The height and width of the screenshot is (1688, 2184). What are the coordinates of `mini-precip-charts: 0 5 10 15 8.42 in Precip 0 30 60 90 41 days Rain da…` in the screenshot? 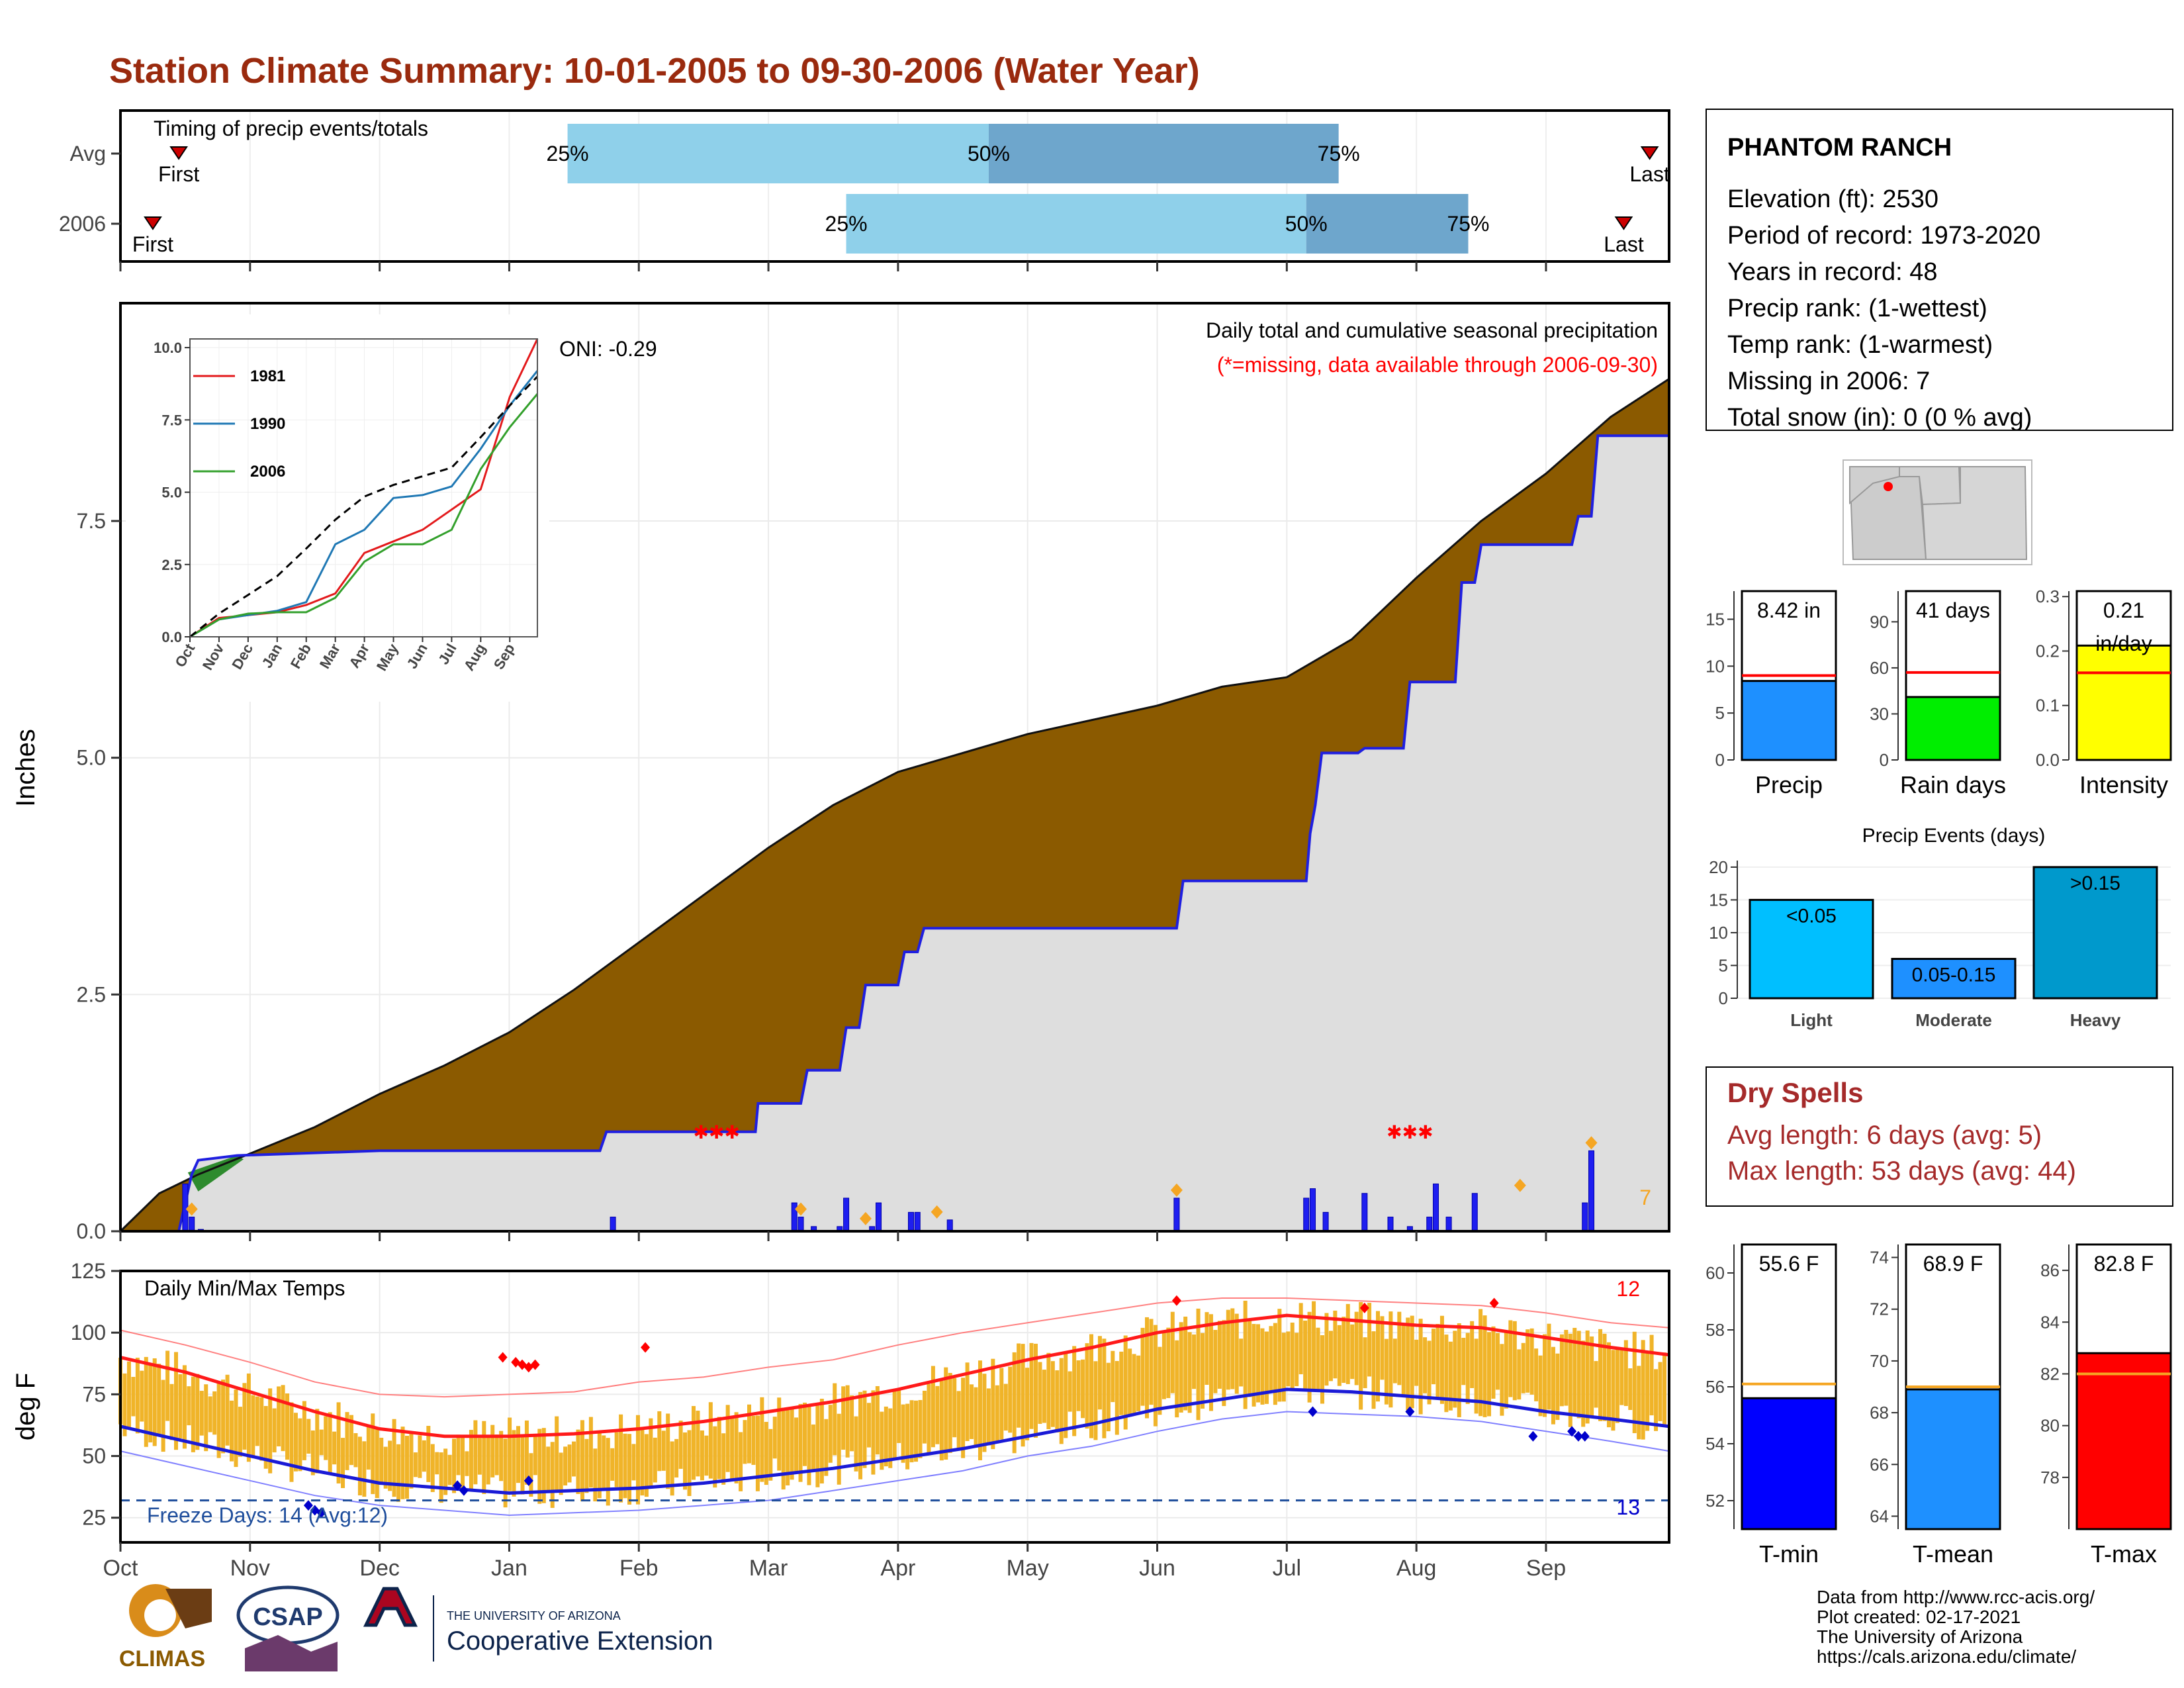 It's located at (1939, 692).